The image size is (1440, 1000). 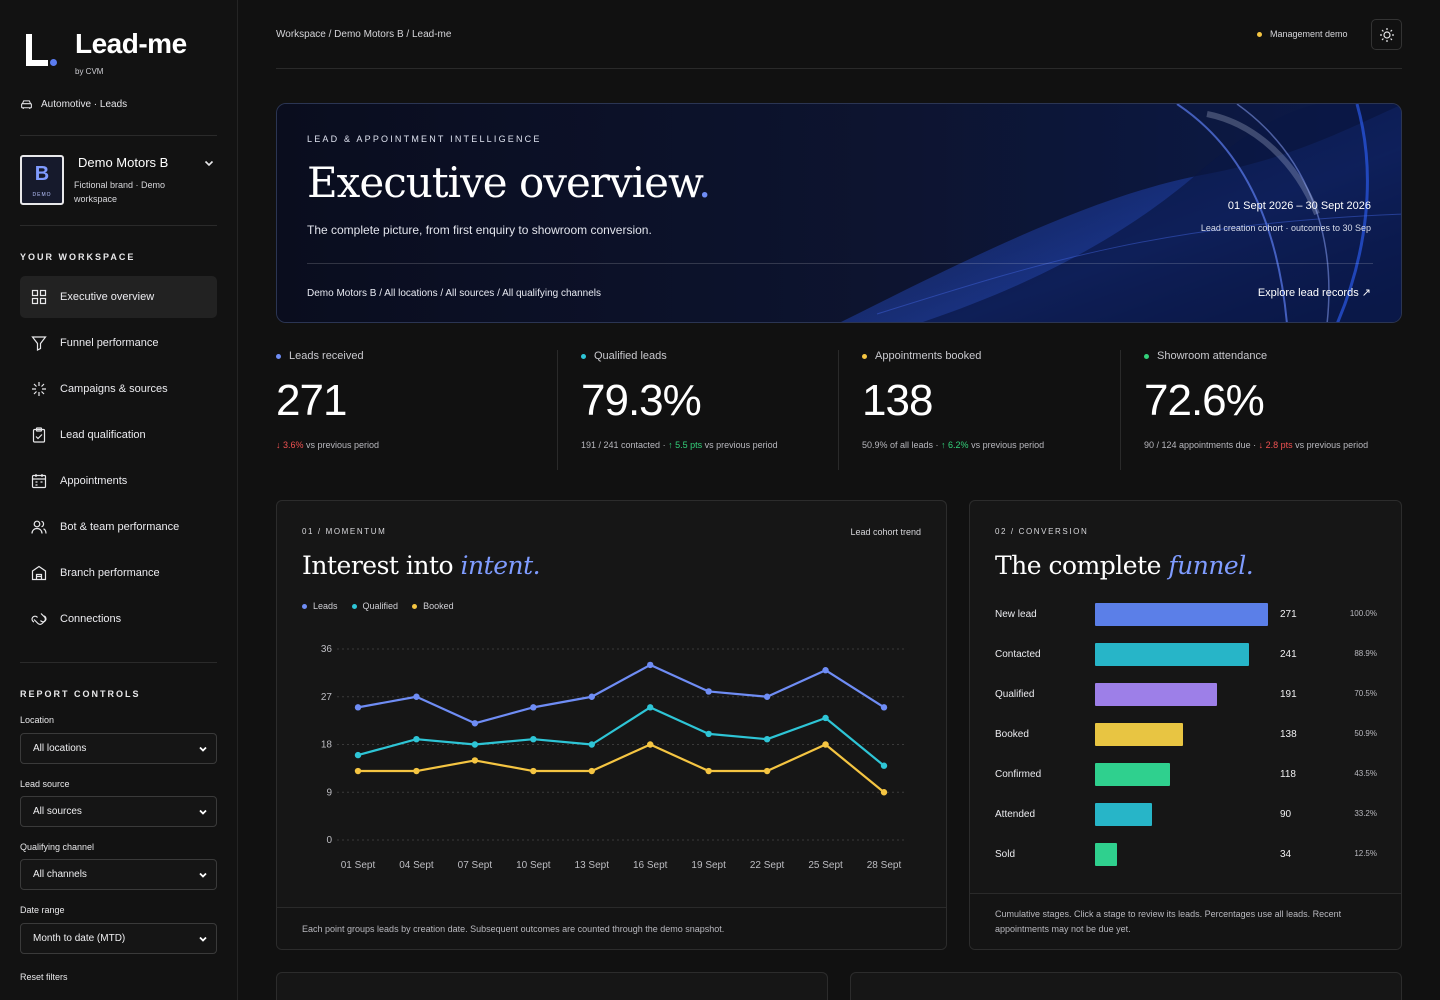 What do you see at coordinates (39, 389) in the screenshot?
I see `sparkle-icon` at bounding box center [39, 389].